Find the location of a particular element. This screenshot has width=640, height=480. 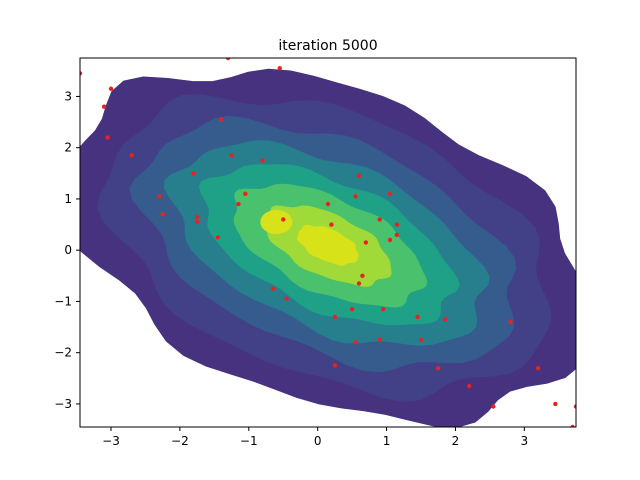

x-tick-label: 2 is located at coordinates (456, 441).